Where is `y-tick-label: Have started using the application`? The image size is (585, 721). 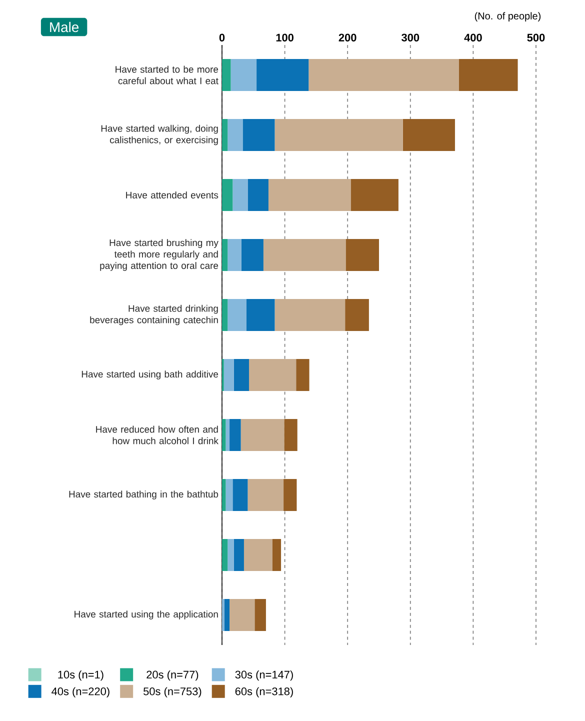
y-tick-label: Have started using the application is located at coordinates (146, 615).